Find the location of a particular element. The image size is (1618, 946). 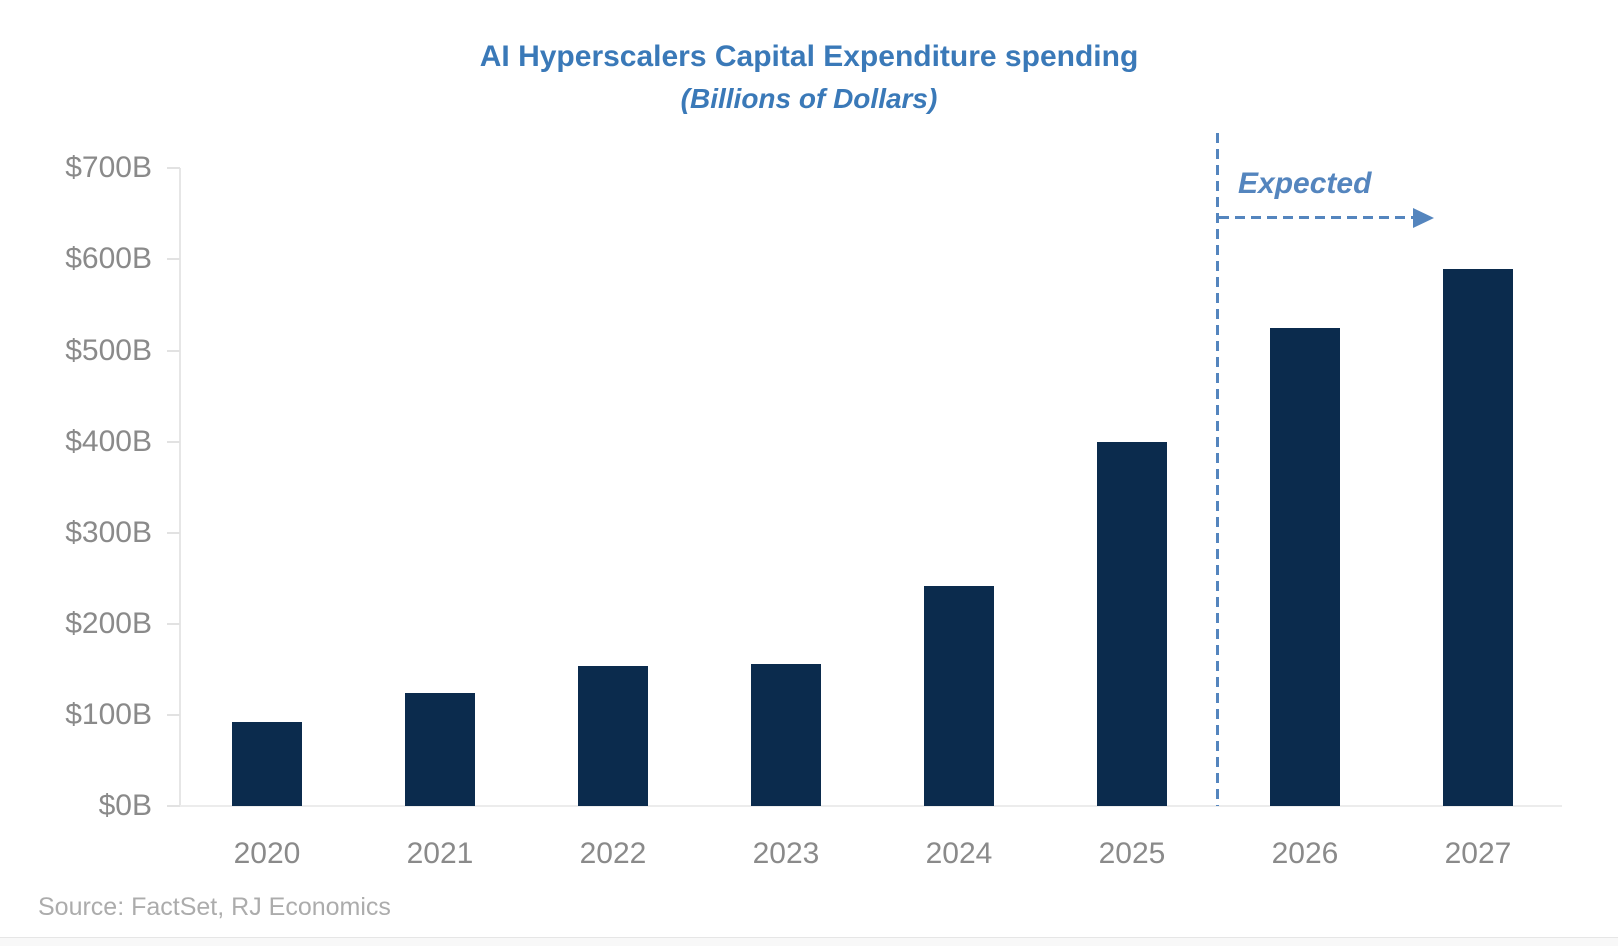

page-bottom-border is located at coordinates (809, 941).